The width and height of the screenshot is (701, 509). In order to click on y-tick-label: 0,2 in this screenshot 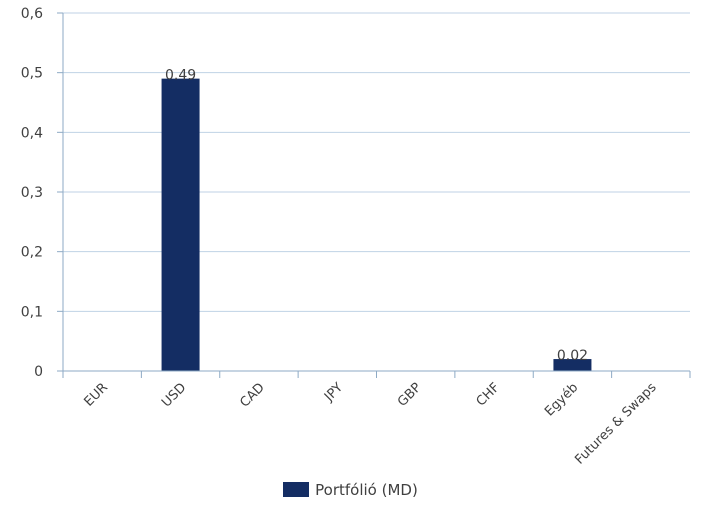, I will do `click(32, 253)`.